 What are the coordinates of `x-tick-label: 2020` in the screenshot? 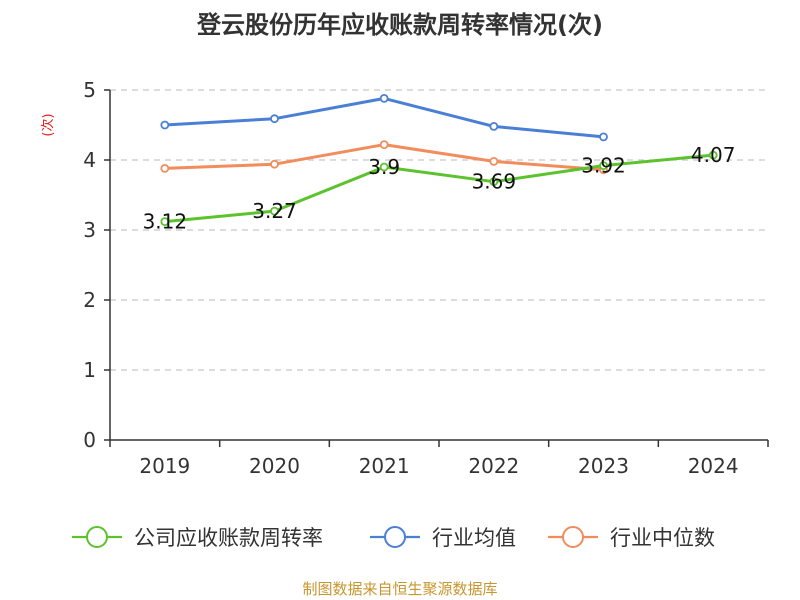 It's located at (274, 466).